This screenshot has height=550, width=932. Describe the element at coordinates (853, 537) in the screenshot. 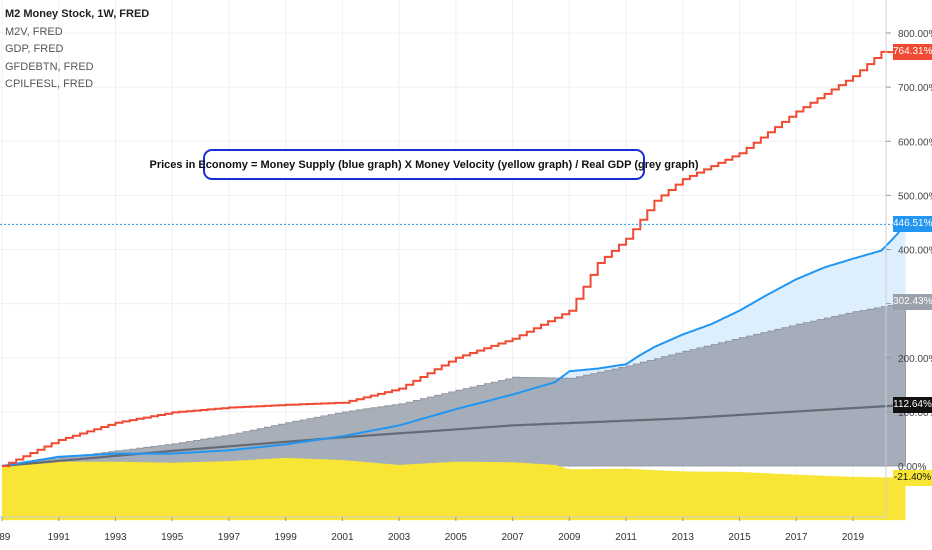

I see `x-tick-label: 2019` at that location.